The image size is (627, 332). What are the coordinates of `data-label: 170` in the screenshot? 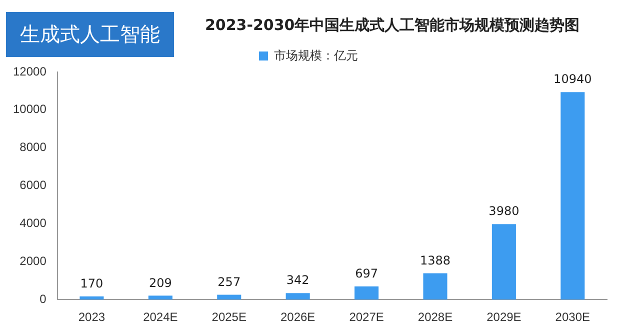 It's located at (92, 283).